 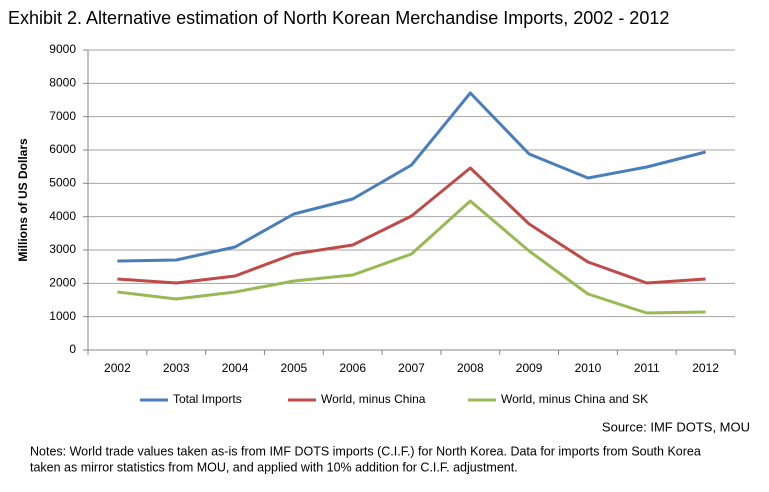 What do you see at coordinates (72, 349) in the screenshot?
I see `y-tick-label: 0` at bounding box center [72, 349].